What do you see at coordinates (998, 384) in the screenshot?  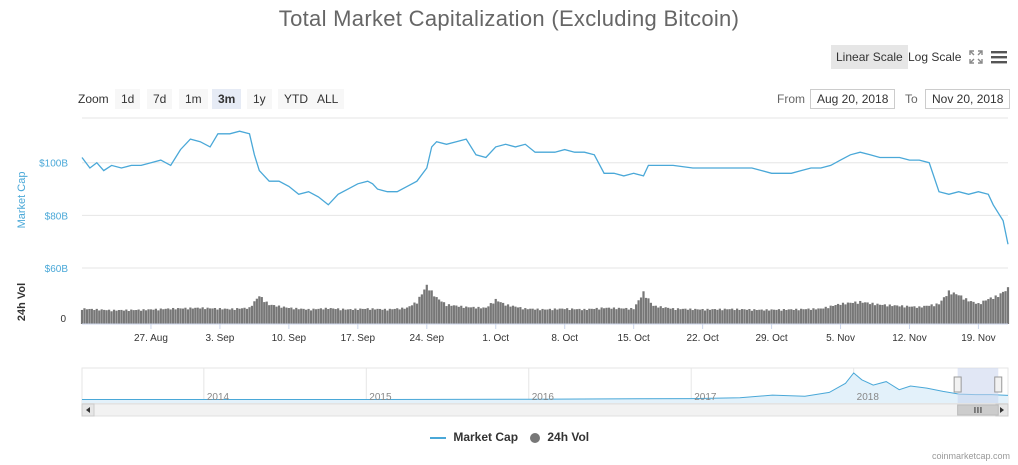 I see `navigator-right-handle` at bounding box center [998, 384].